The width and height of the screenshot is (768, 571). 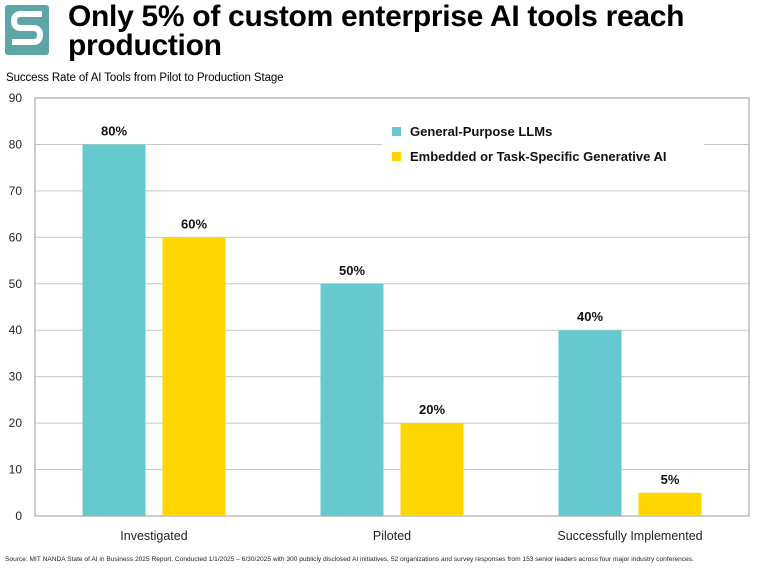 I want to click on y-tick-label: 20, so click(x=16, y=423).